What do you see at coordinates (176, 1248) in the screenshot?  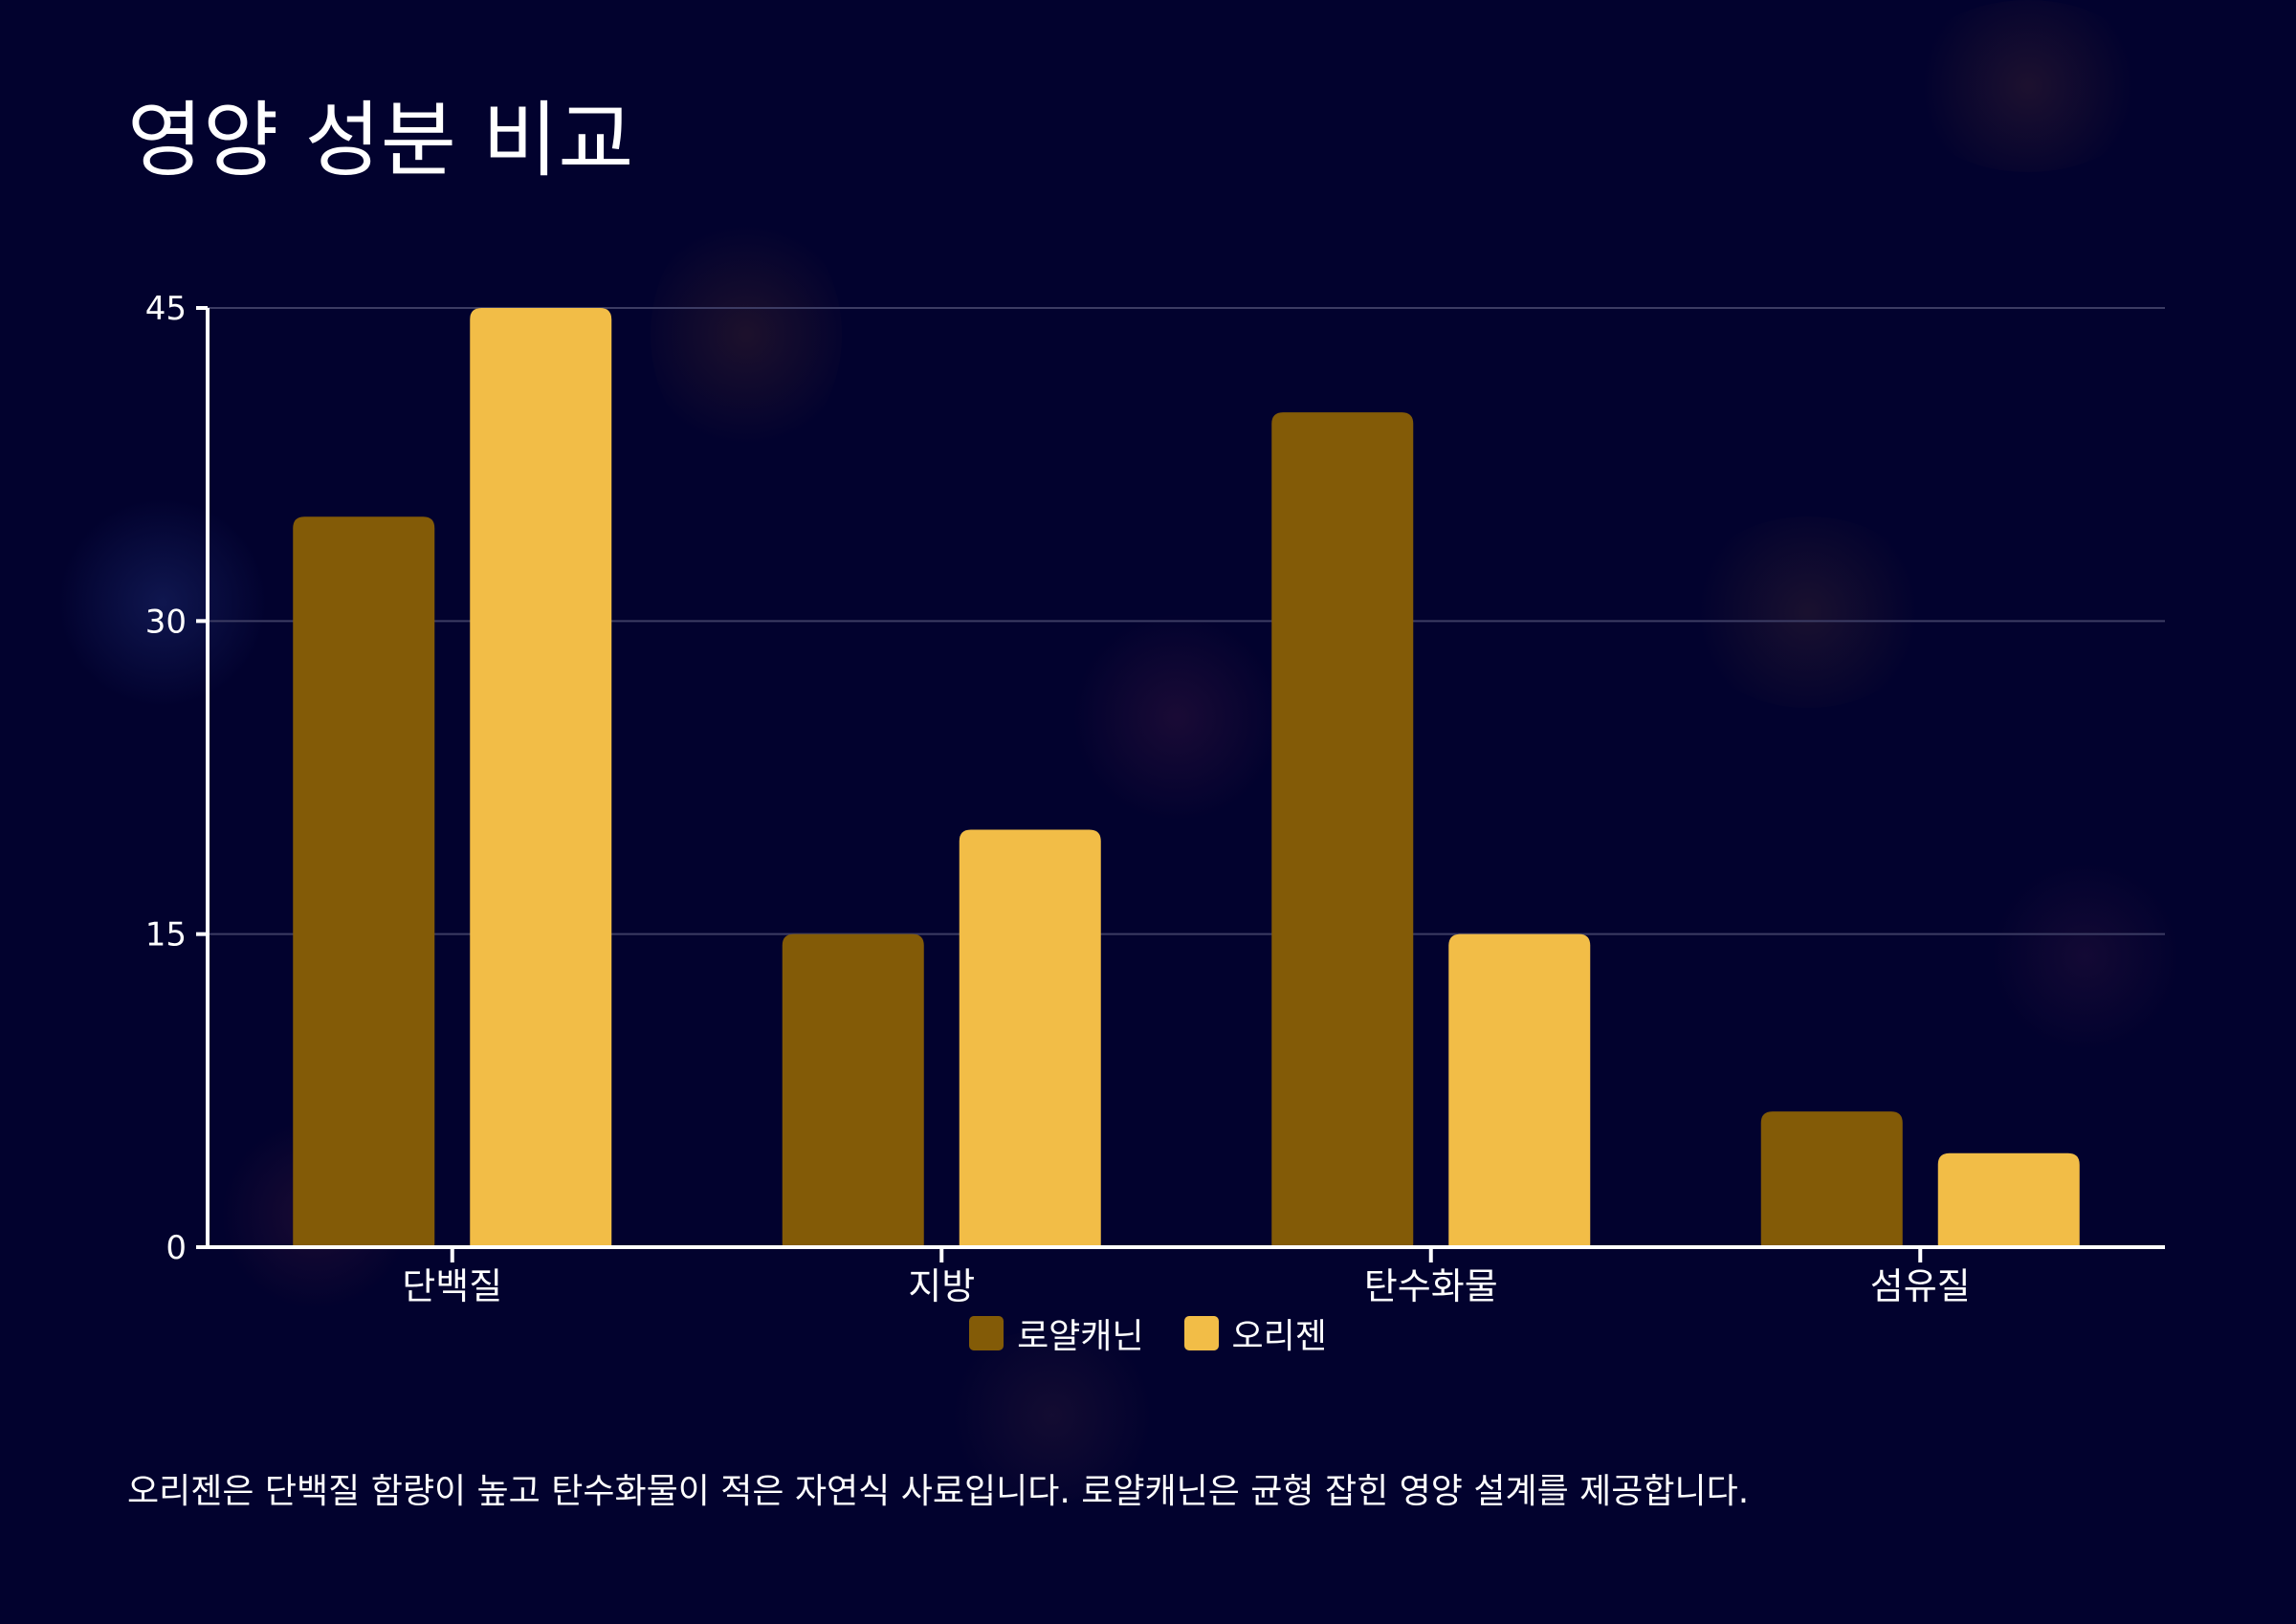 I see `y-tick-label: 0` at bounding box center [176, 1248].